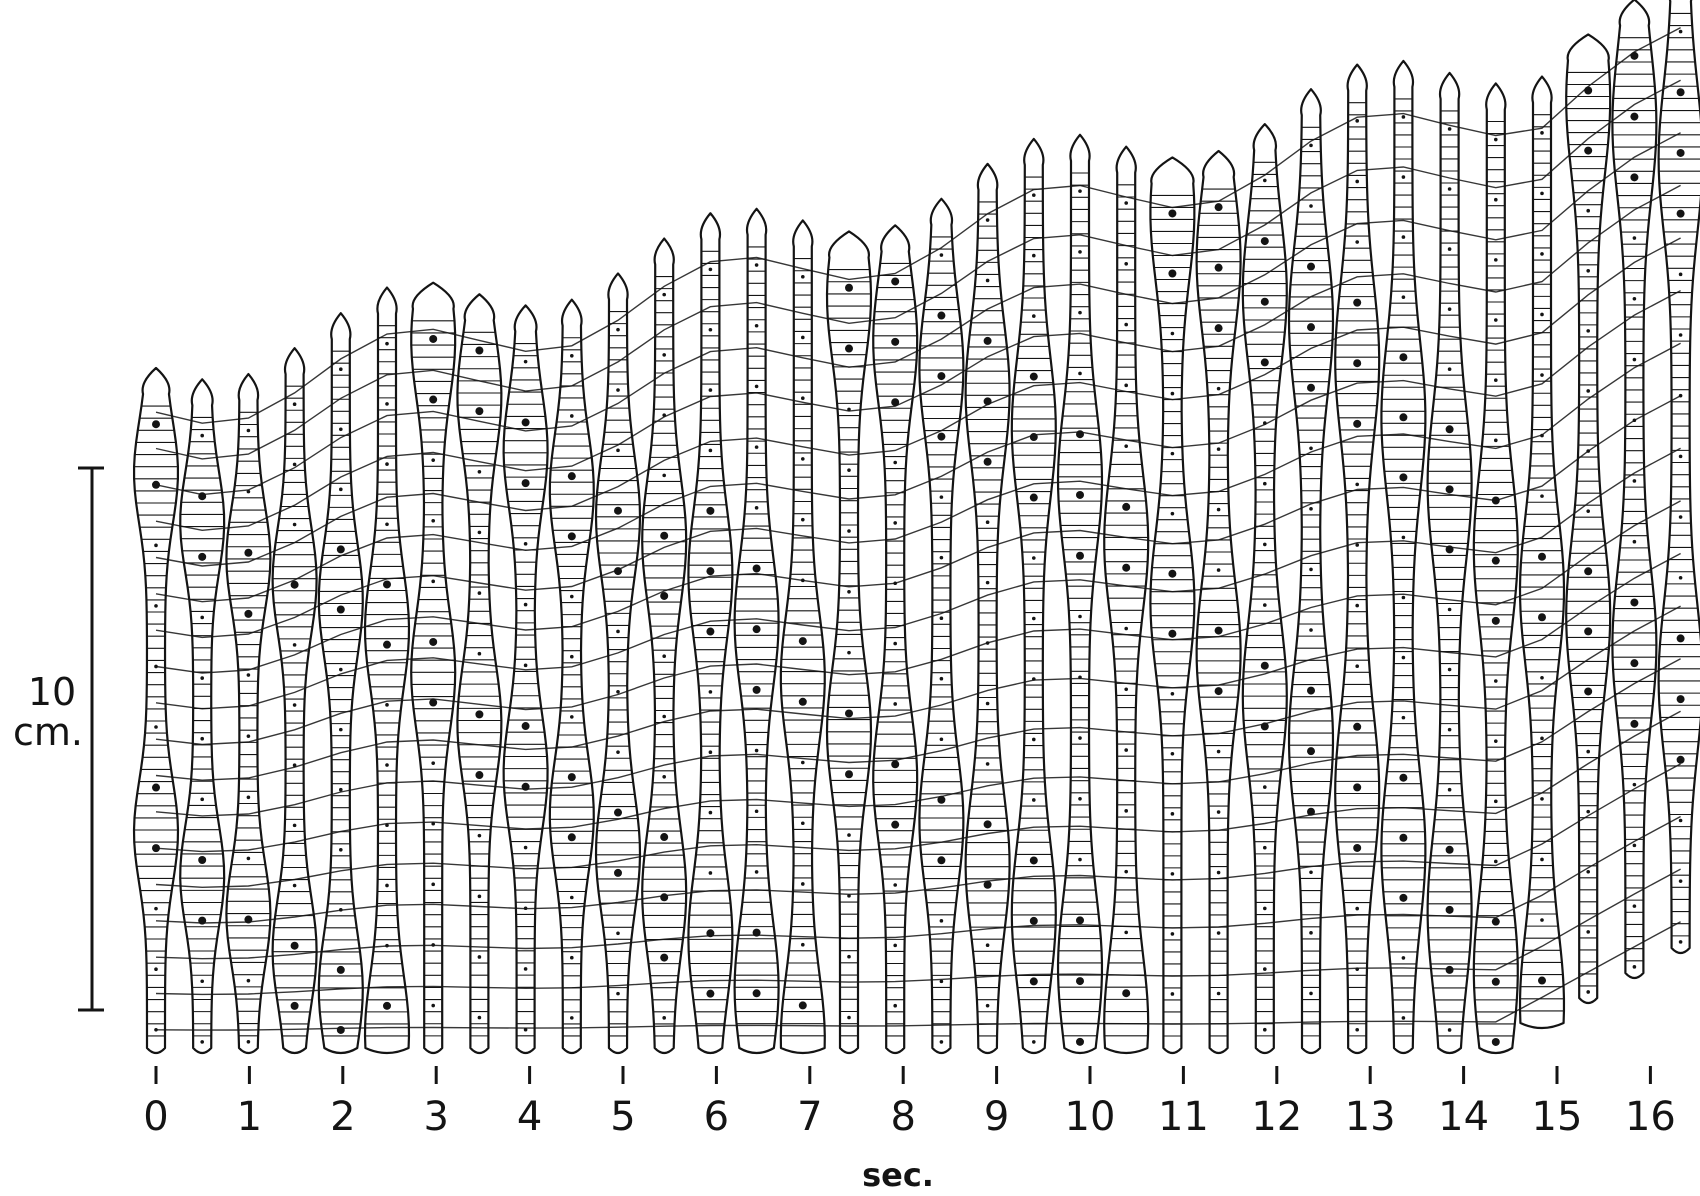 The image size is (1700, 1196). I want to click on x-tick-label: 12, so click(1276, 1117).